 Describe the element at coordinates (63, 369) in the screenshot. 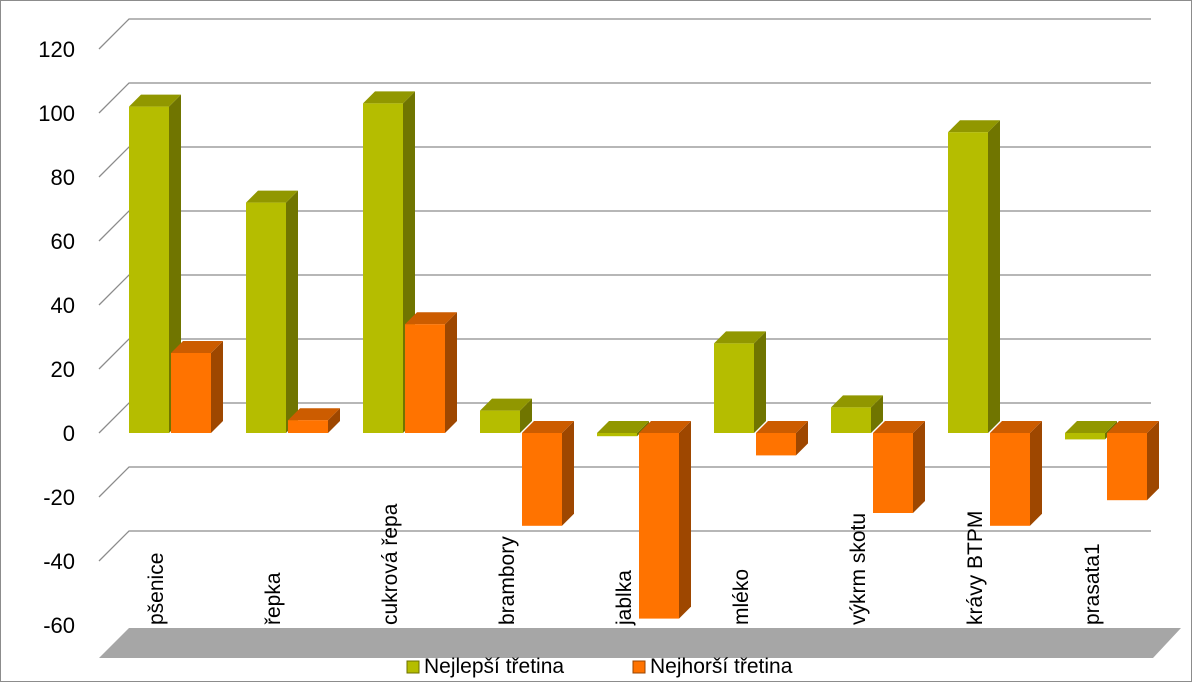

I see `y-tick-label: 20` at that location.